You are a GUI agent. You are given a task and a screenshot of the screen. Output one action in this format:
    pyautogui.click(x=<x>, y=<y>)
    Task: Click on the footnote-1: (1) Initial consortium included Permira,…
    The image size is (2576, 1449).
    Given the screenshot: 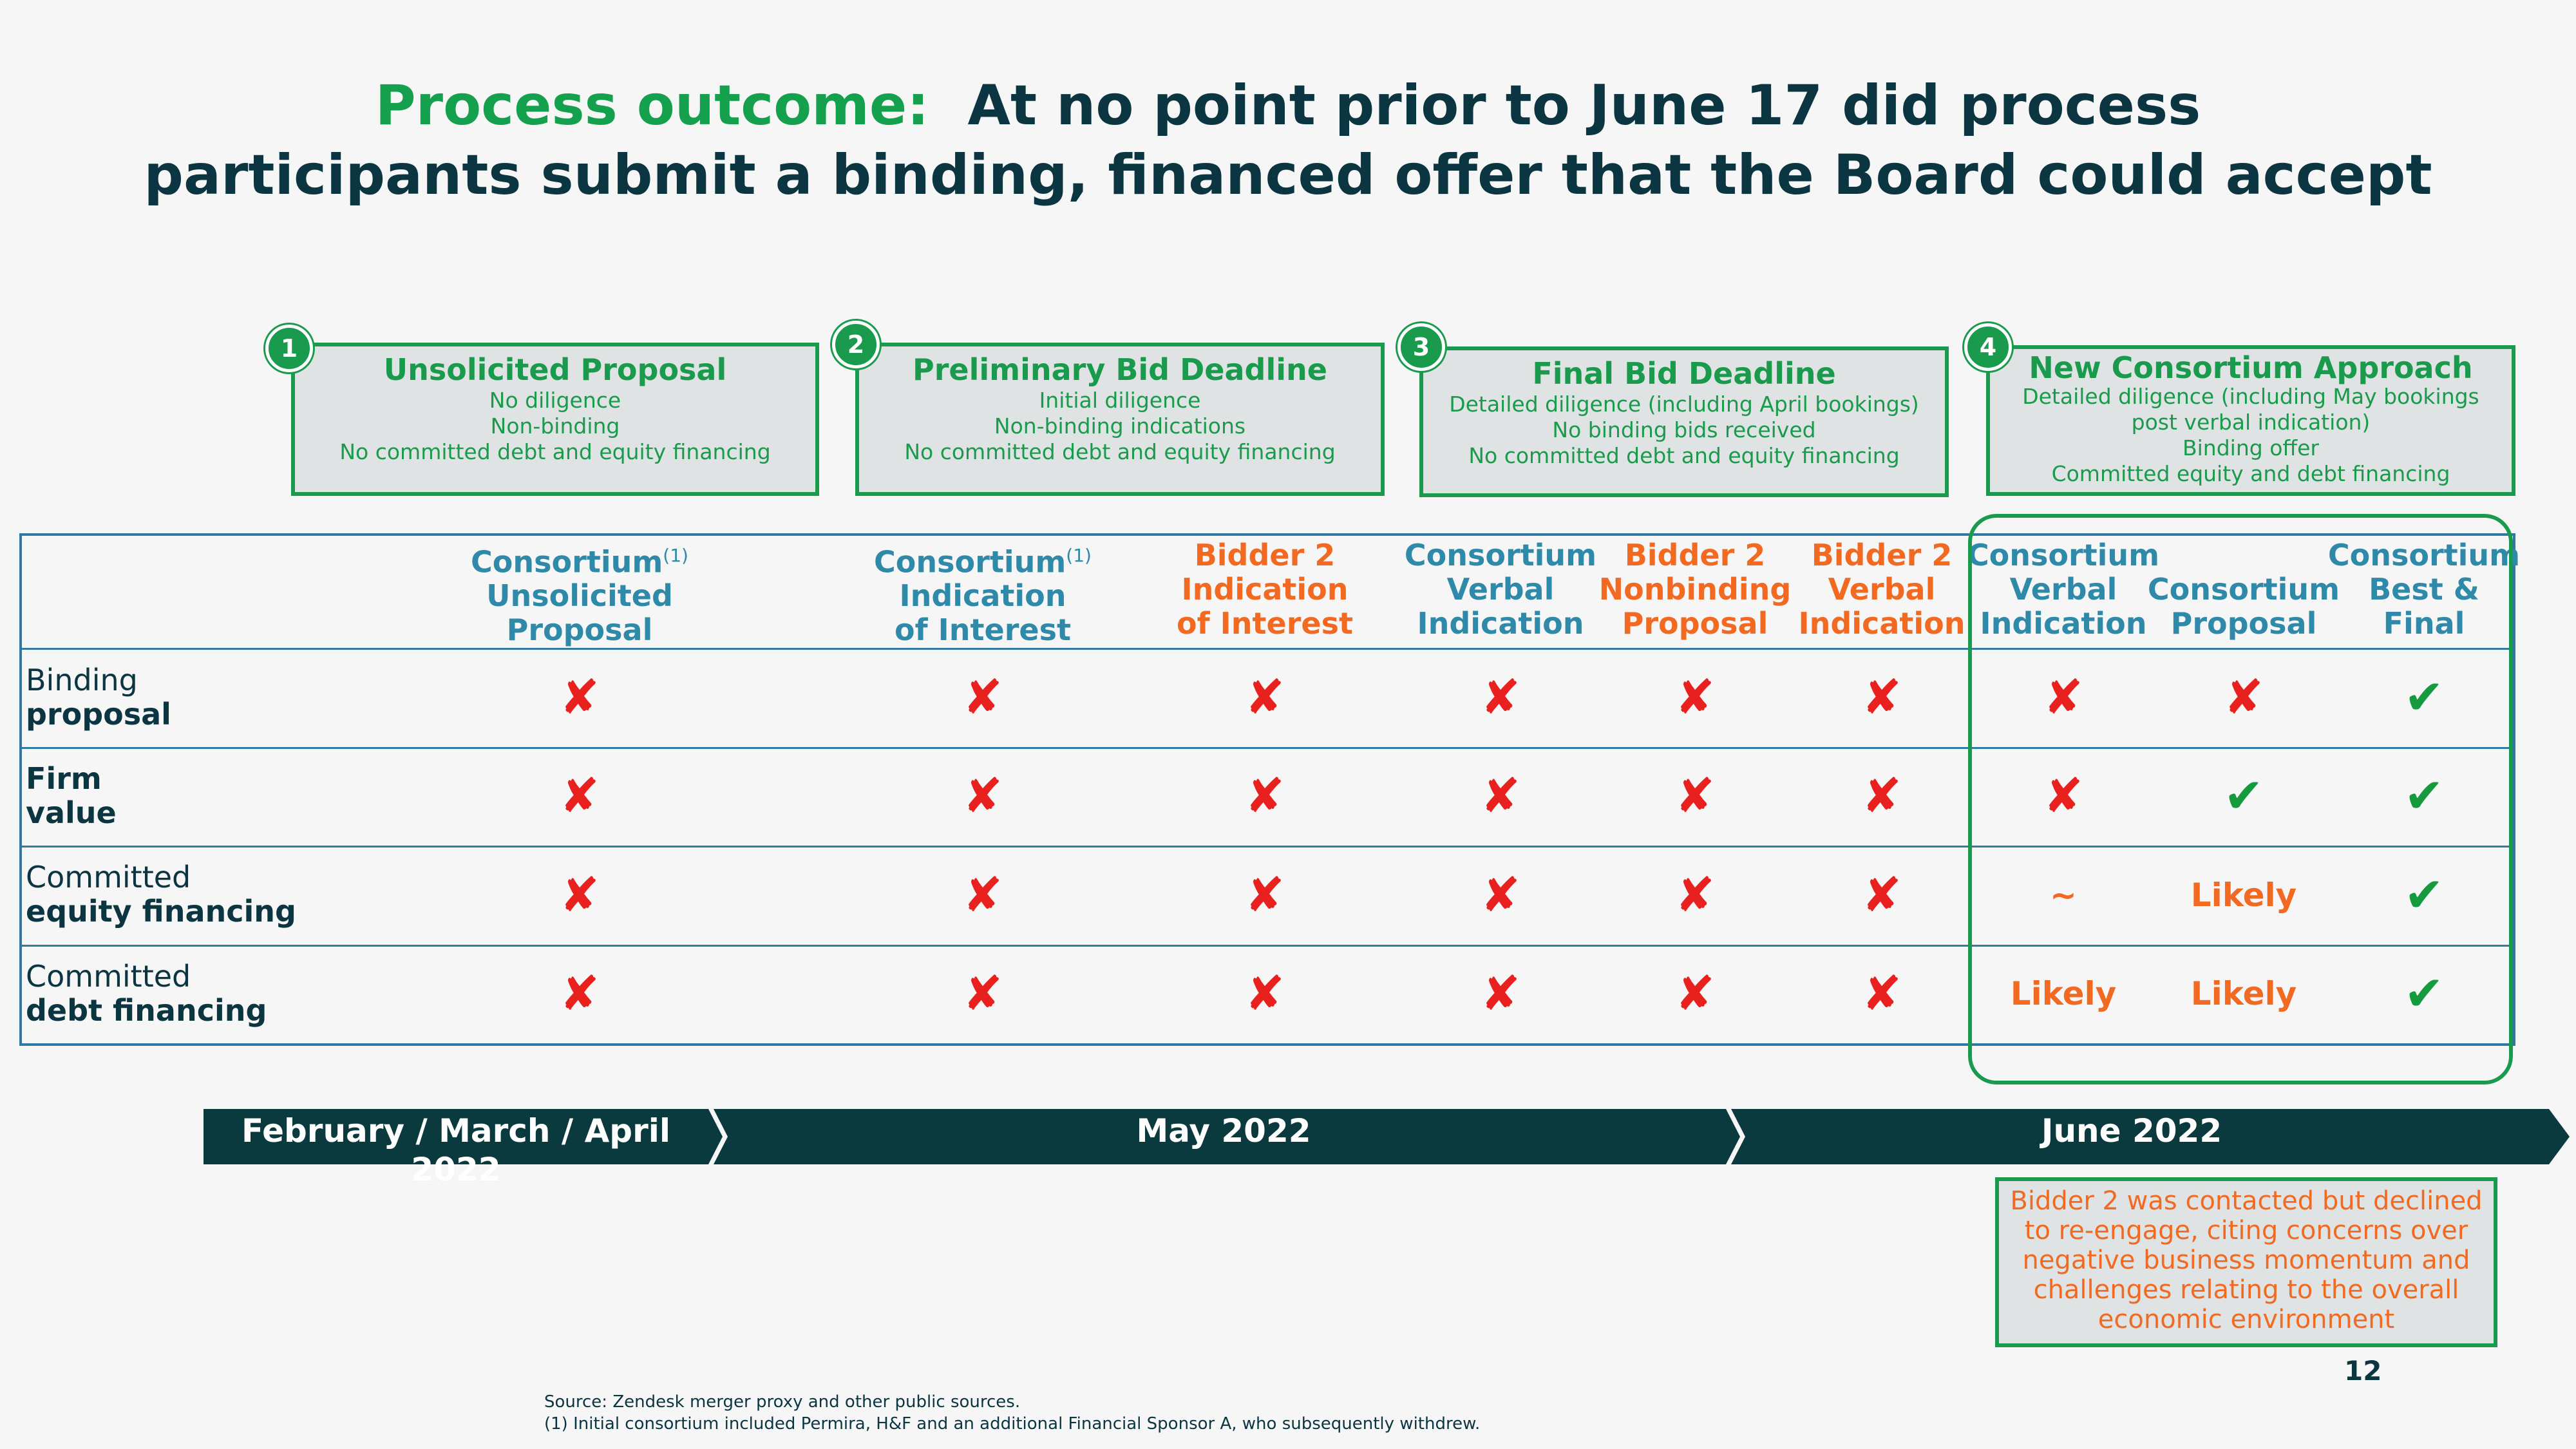 What is the action you would take?
    pyautogui.click(x=1012, y=1424)
    